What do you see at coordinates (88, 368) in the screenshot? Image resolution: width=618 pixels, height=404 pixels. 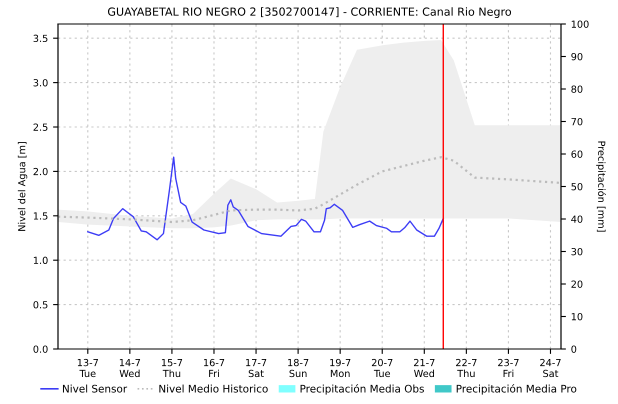 I see `x-tick-label: 13-7 Tue` at bounding box center [88, 368].